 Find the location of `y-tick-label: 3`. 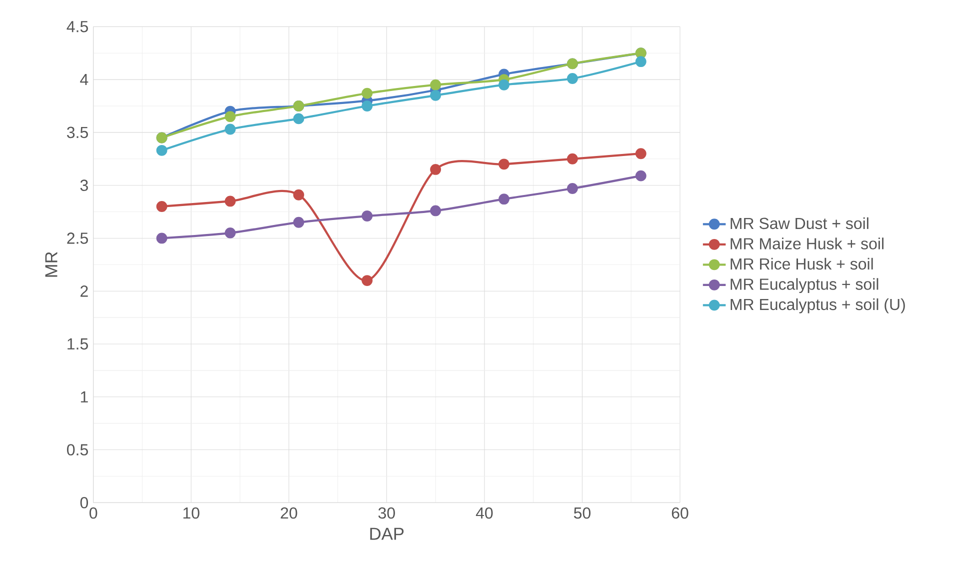

y-tick-label: 3 is located at coordinates (84, 186).